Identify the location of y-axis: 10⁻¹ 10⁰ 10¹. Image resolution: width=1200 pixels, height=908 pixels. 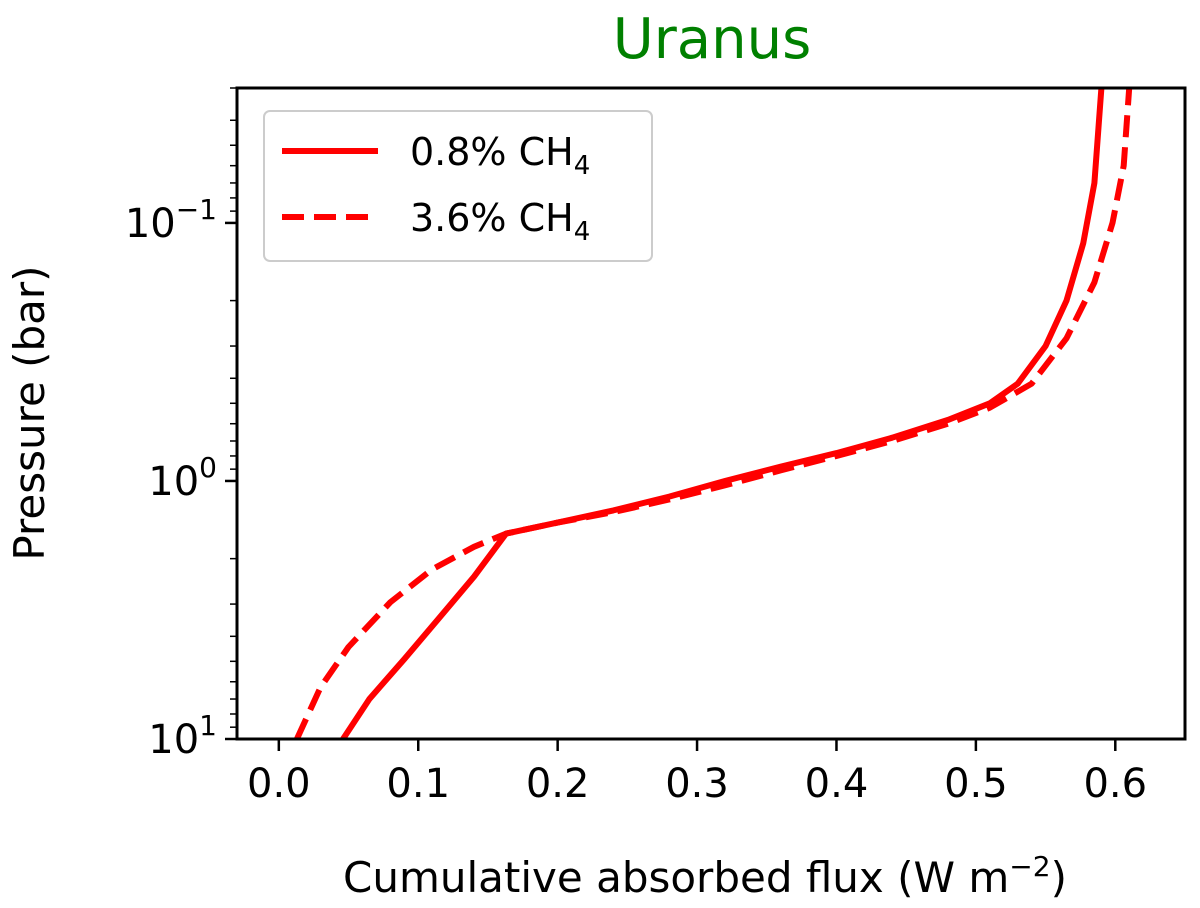
(181, 425).